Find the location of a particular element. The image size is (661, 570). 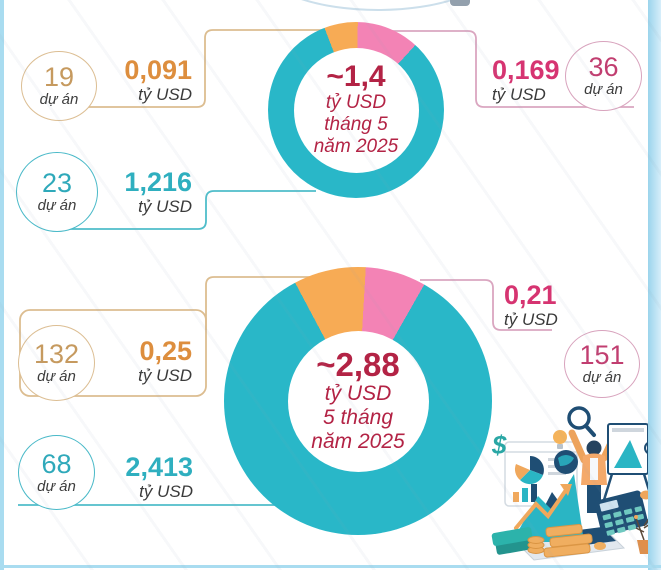

project-count-badge: 132 dự án is located at coordinates (56, 363).